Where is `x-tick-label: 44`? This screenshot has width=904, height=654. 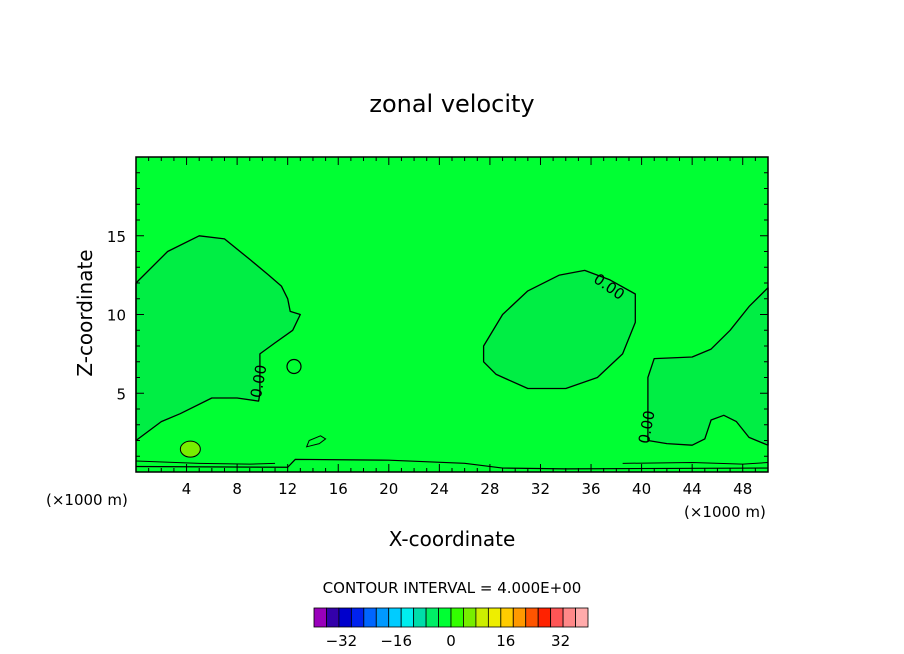
x-tick-label: 44 is located at coordinates (692, 489).